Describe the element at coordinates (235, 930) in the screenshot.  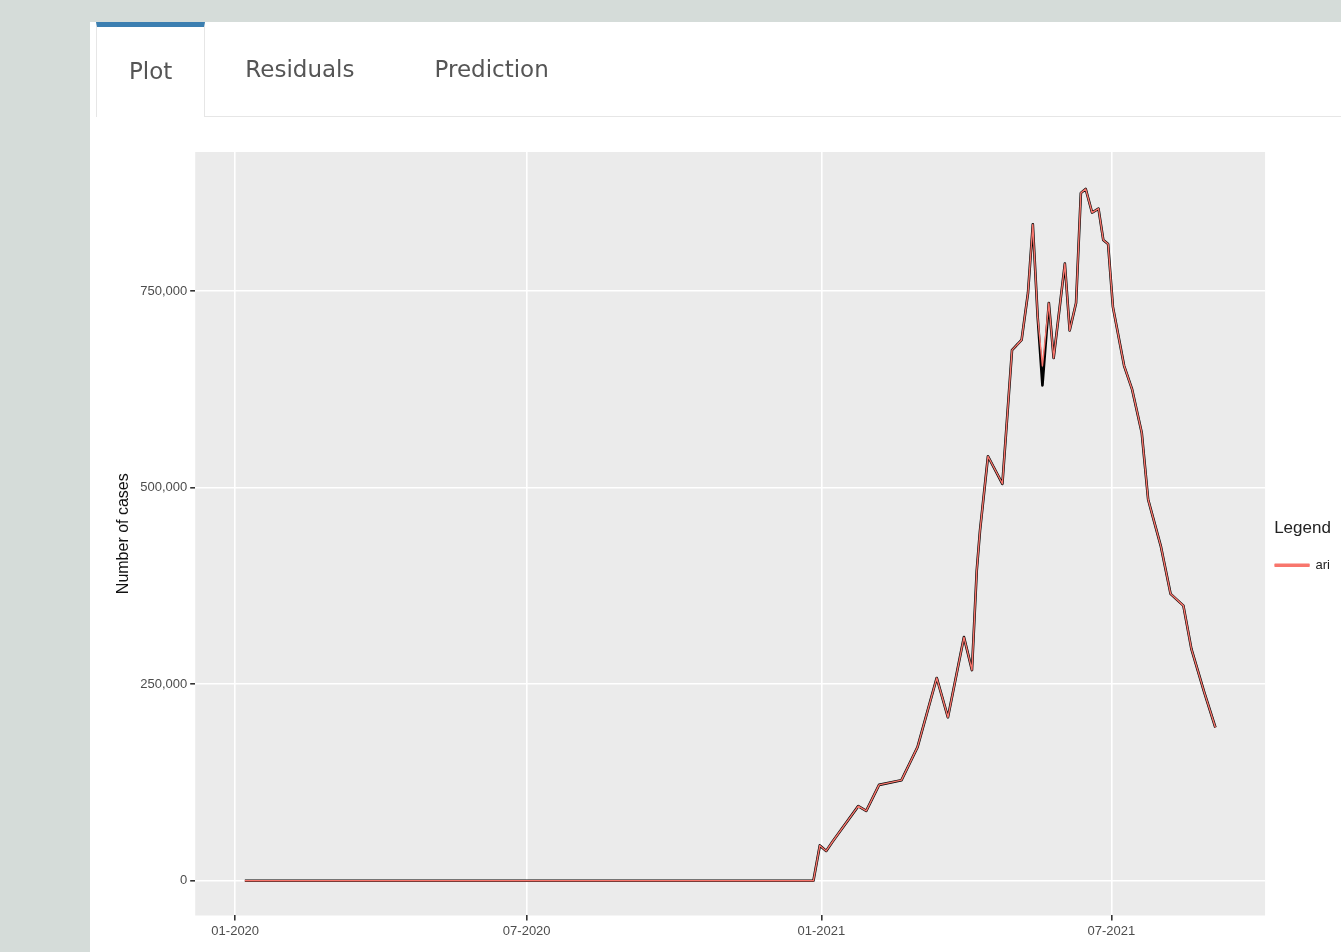
I see `x-tick-label: 01-2020` at that location.